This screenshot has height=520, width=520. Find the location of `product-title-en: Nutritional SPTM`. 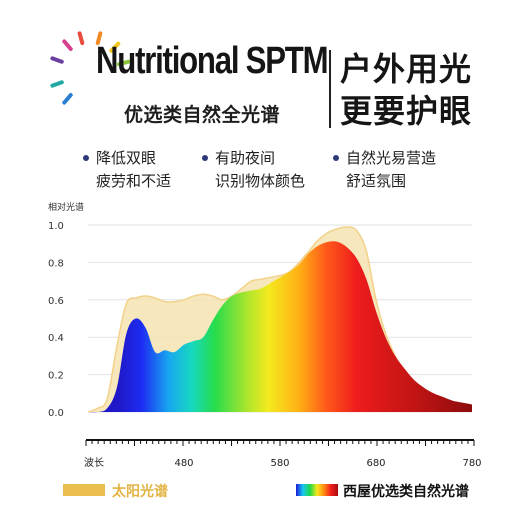

product-title-en: Nutritional SPTM is located at coordinates (212, 61).